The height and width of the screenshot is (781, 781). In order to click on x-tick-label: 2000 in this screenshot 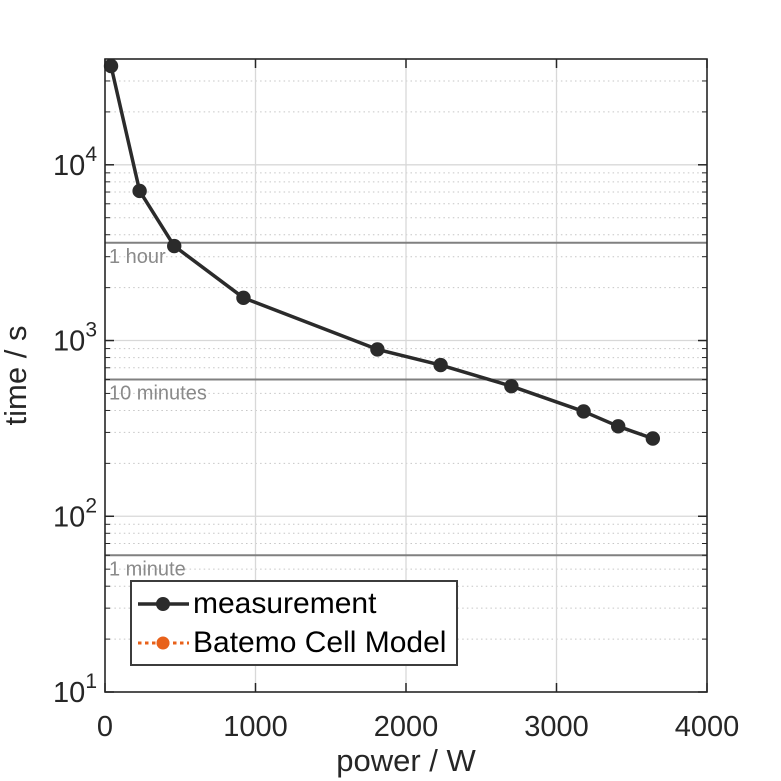, I will do `click(406, 727)`.